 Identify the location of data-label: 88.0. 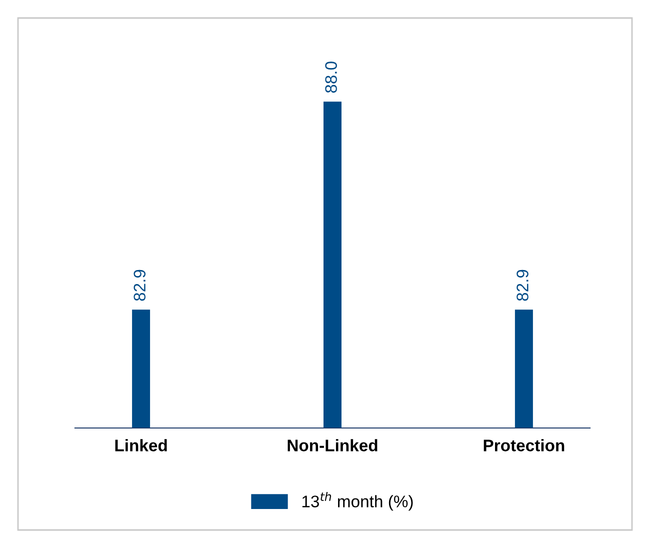
(331, 77).